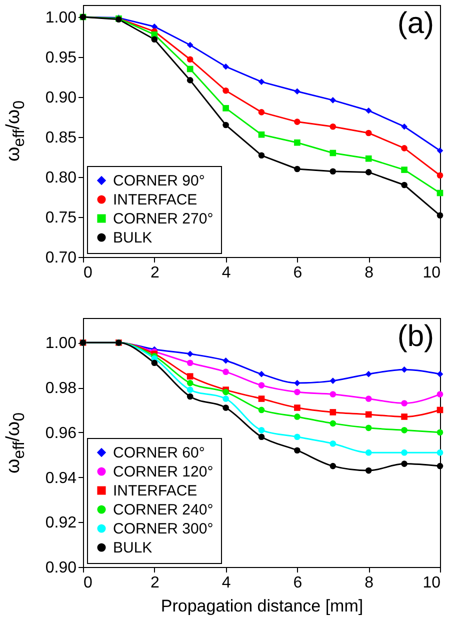 This screenshot has width=449, height=623. Describe the element at coordinates (163, 529) in the screenshot. I see `legend-label: CORNER 300°` at that location.